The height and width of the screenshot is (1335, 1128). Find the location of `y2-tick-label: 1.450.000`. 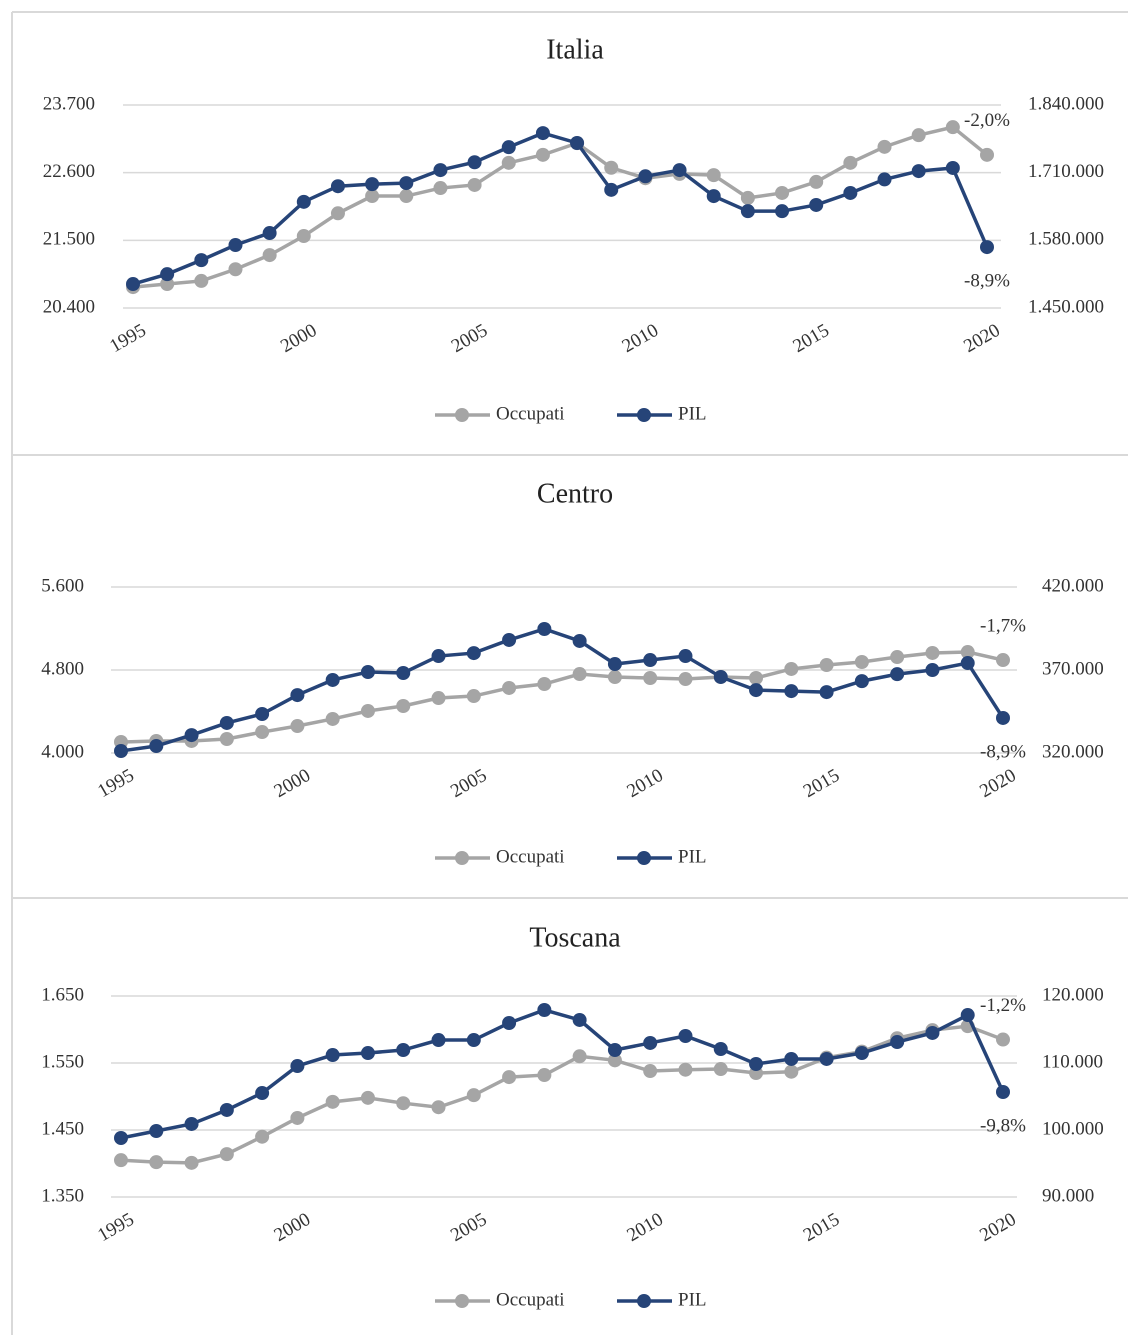

y2-tick-label: 1.450.000 is located at coordinates (1066, 306).